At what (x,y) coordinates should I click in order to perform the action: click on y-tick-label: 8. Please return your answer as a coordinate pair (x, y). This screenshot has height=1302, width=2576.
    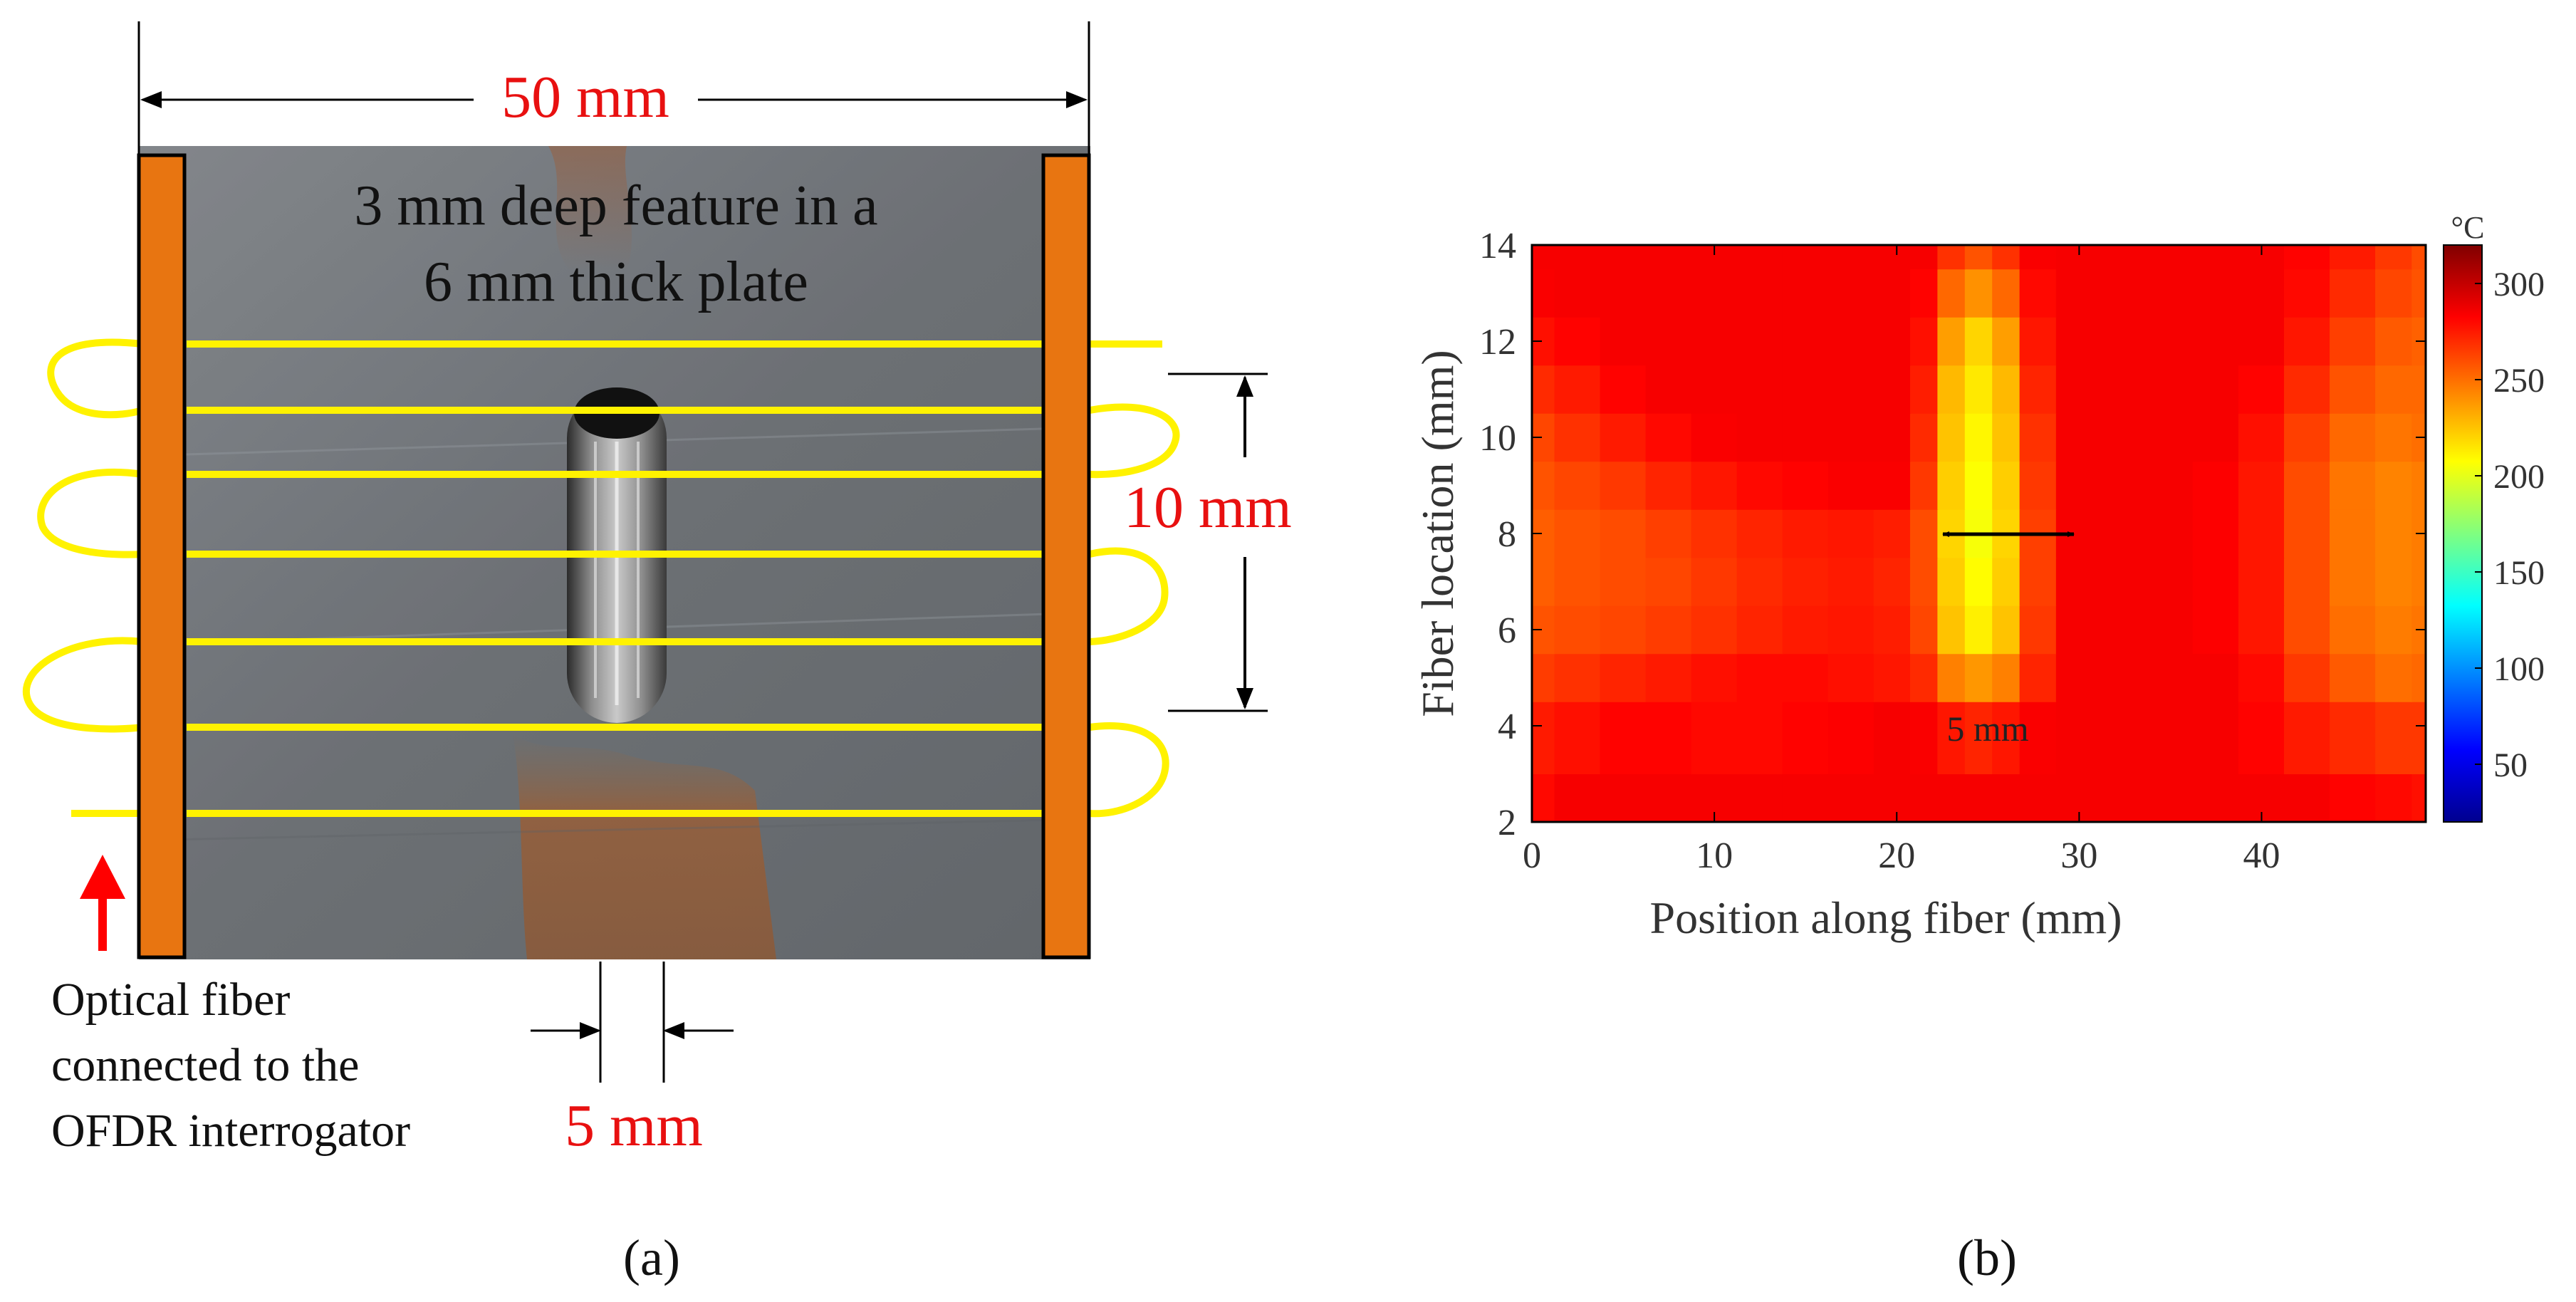
    Looking at the image, I should click on (1507, 534).